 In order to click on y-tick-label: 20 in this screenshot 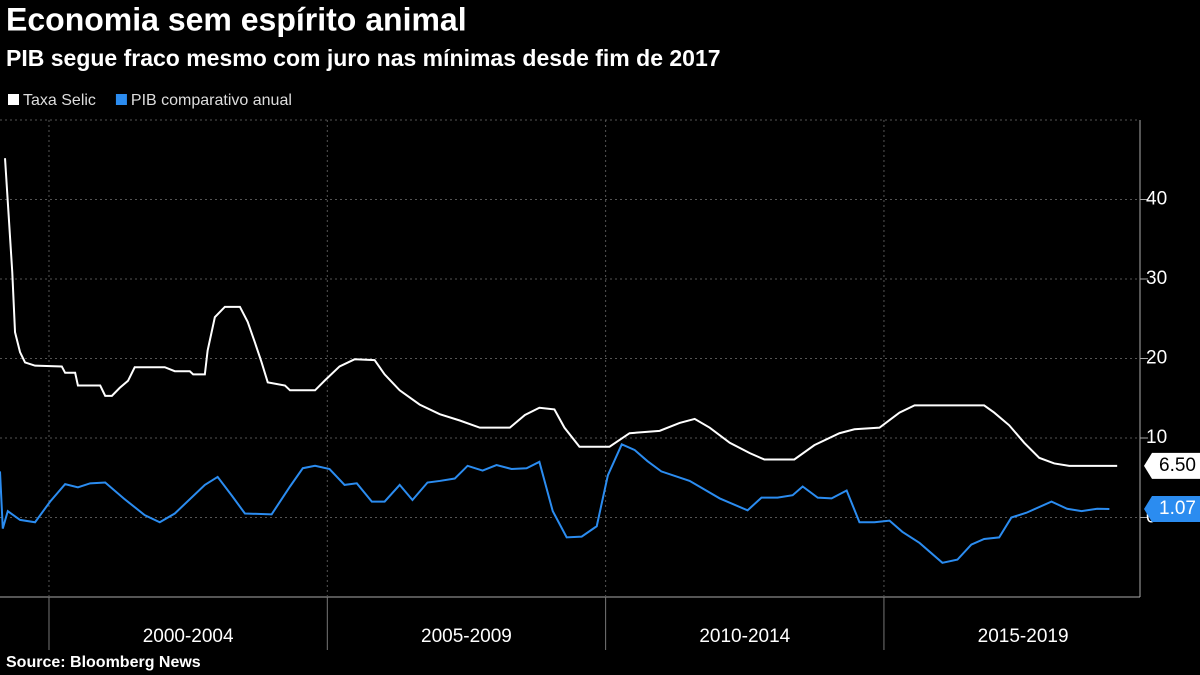, I will do `click(1156, 358)`.